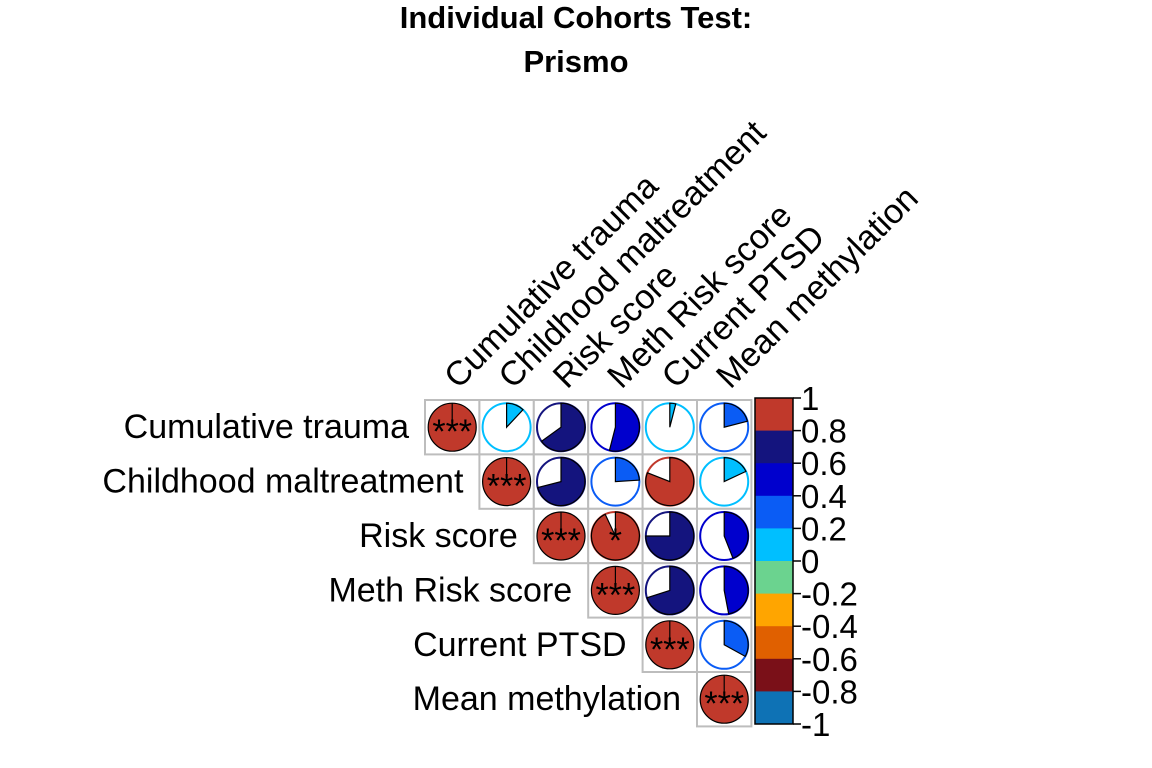 The height and width of the screenshot is (768, 1152). Describe the element at coordinates (824, 496) in the screenshot. I see `legend-tick-label: 0.4` at that location.